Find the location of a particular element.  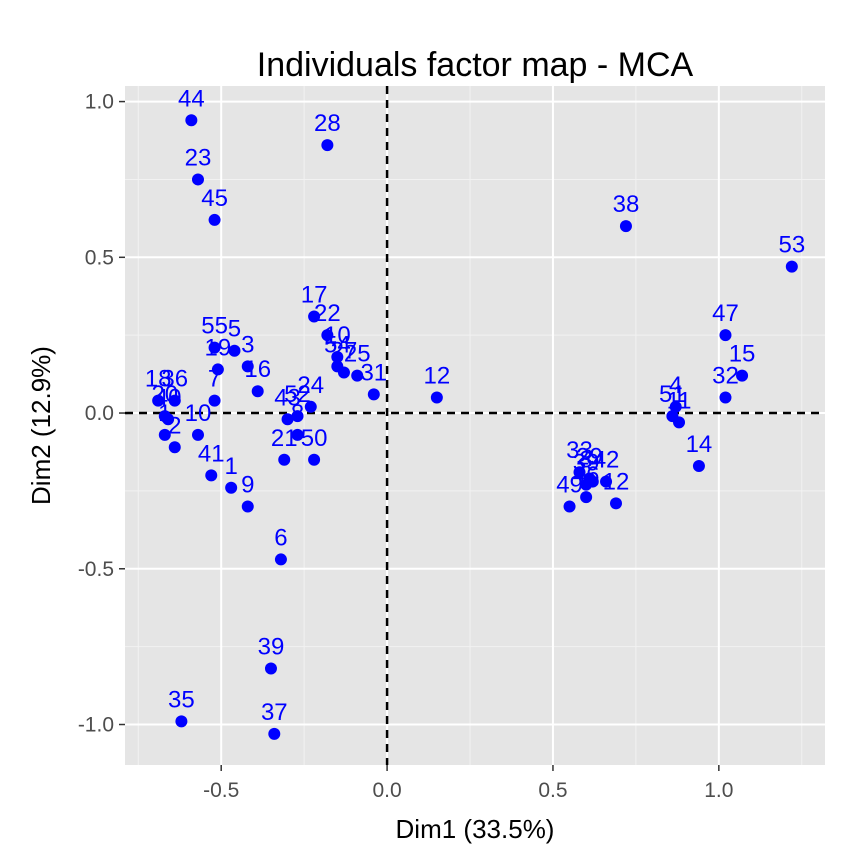

data-point-label: 25 is located at coordinates (357, 354).